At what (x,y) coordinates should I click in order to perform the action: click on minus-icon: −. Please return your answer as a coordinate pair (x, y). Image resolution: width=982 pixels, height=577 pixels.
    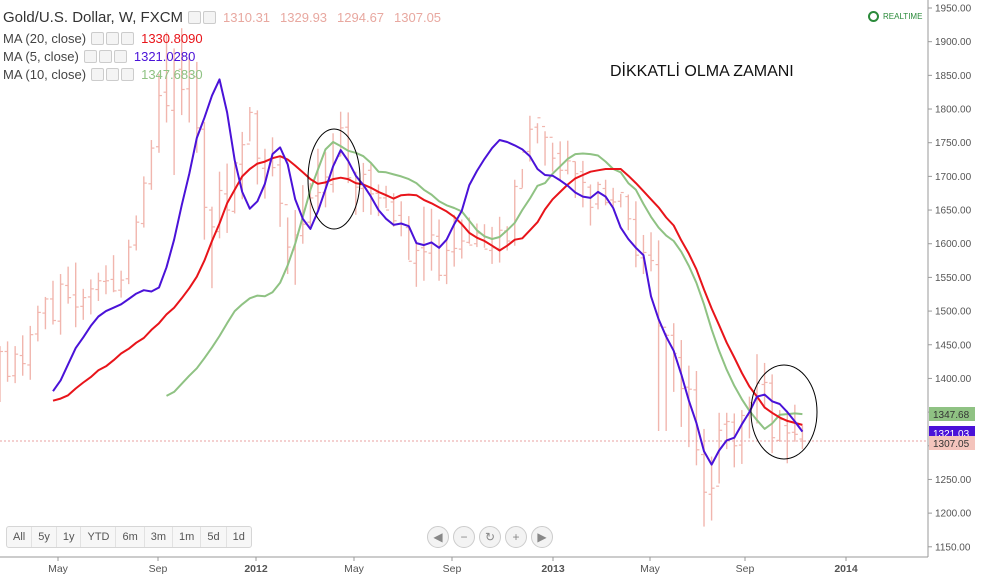
    Looking at the image, I should click on (464, 537).